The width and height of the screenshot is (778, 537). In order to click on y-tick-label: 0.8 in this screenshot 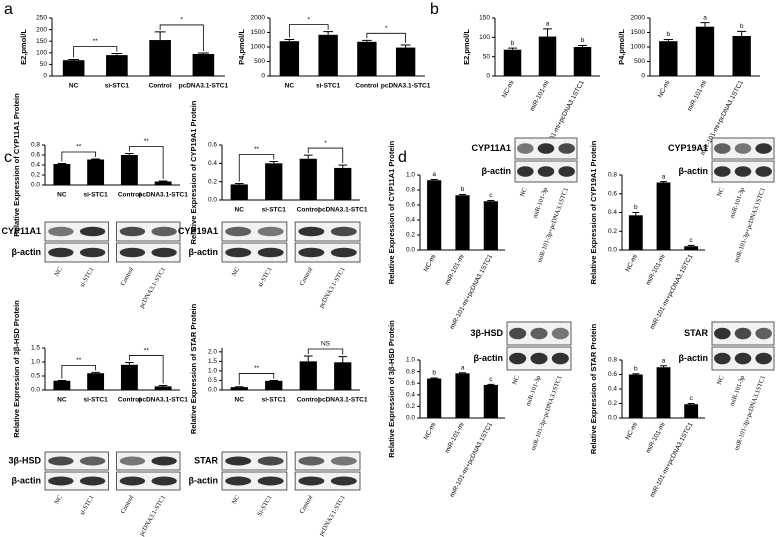, I will do `click(612, 360)`.